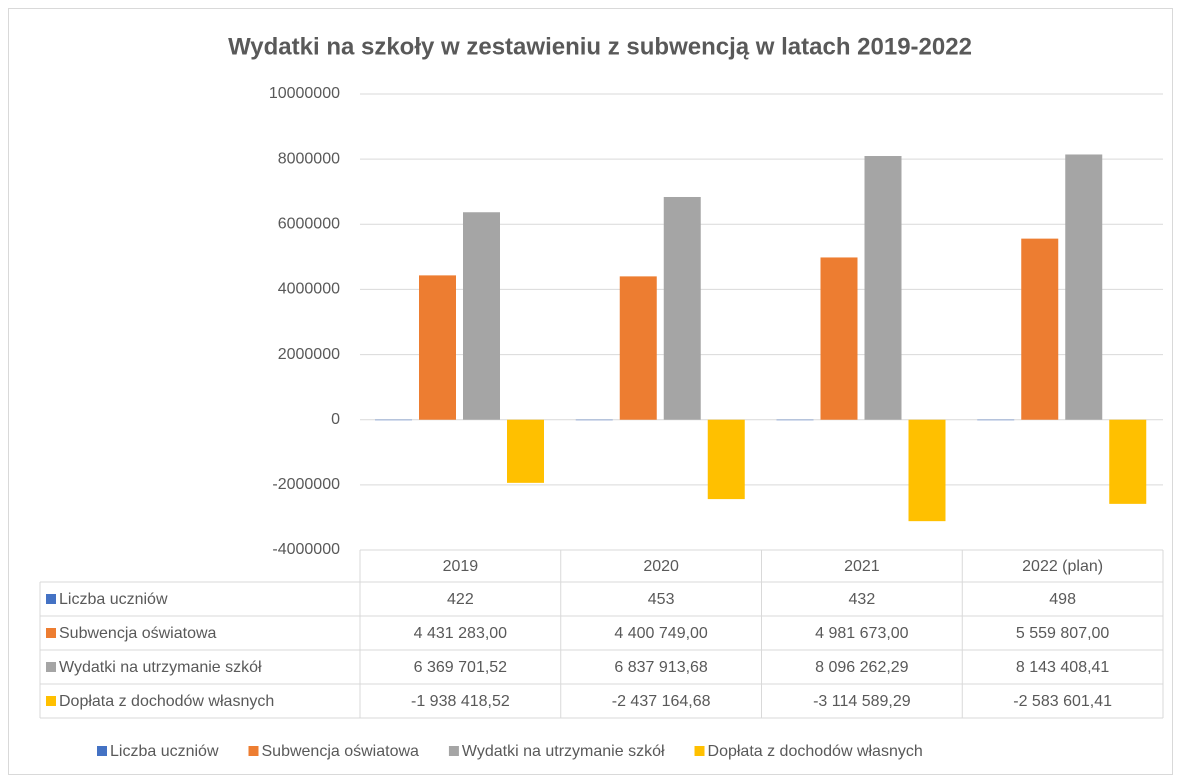 The width and height of the screenshot is (1182, 782). What do you see at coordinates (563, 751) in the screenshot?
I see `legend-label: Wydatki na utrzymanie szkół` at bounding box center [563, 751].